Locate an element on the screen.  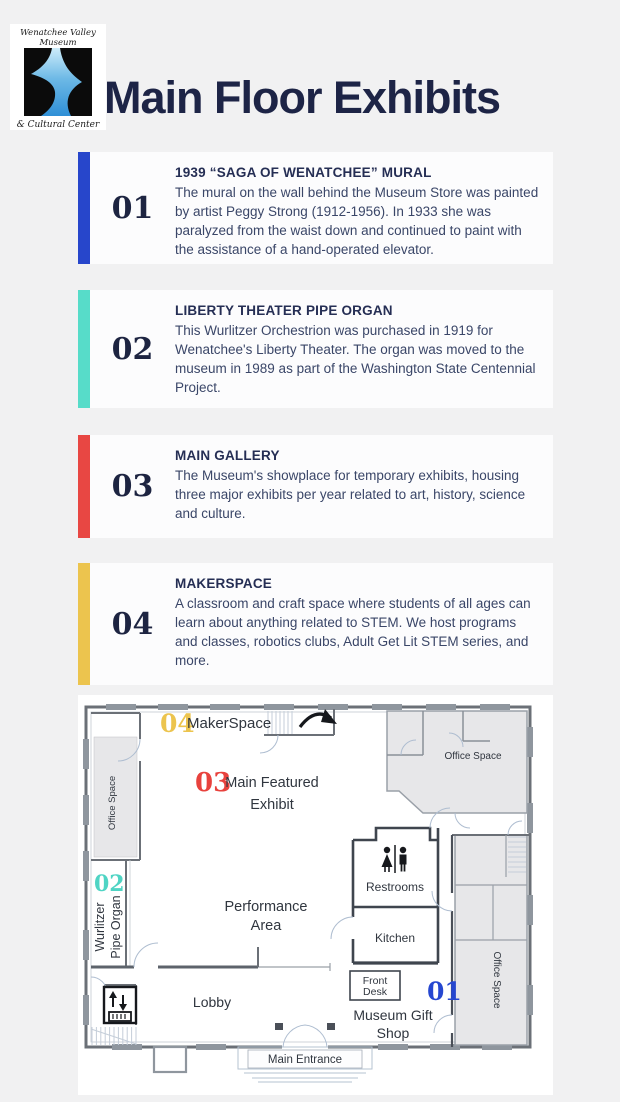
performance-area-label-line2: Area is located at coordinates (267, 926).